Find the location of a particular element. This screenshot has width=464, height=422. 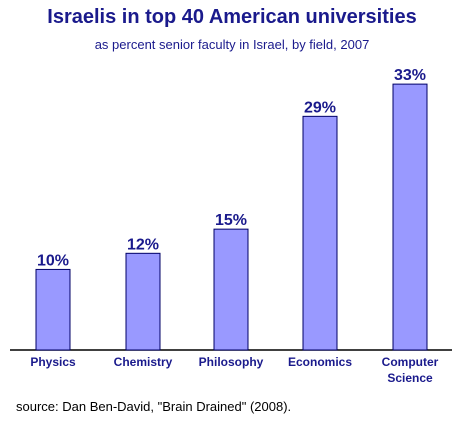

data-label-chemistry: 12% is located at coordinates (143, 244).